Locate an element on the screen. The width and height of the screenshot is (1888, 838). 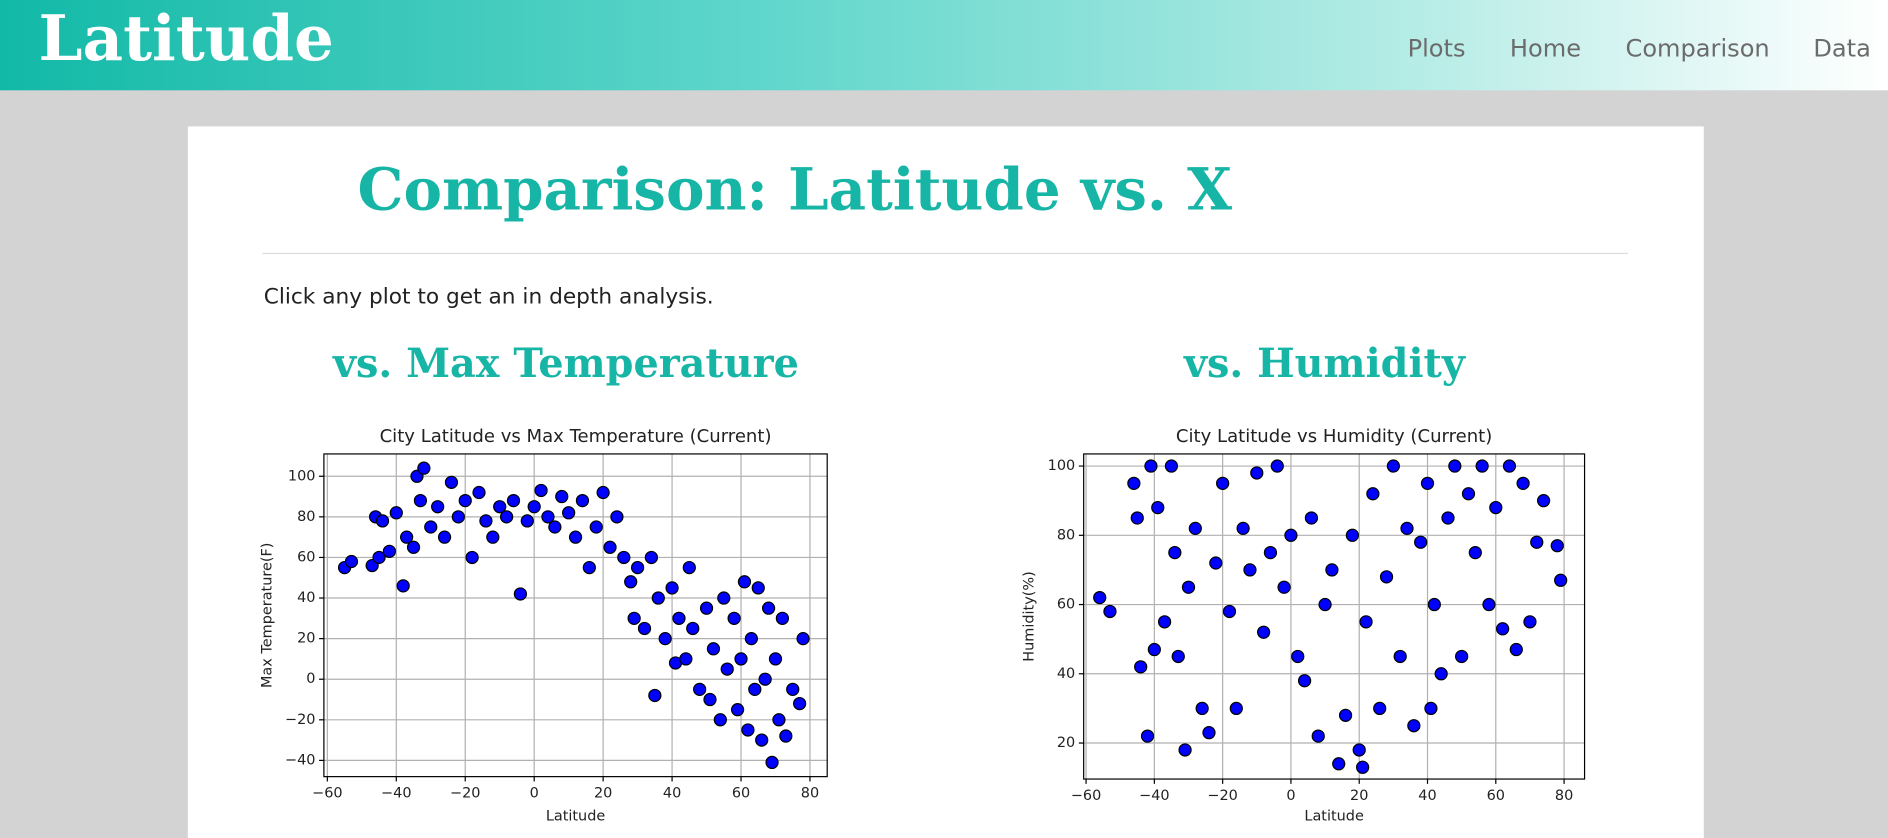
nav-link: Comparison is located at coordinates (1697, 48).